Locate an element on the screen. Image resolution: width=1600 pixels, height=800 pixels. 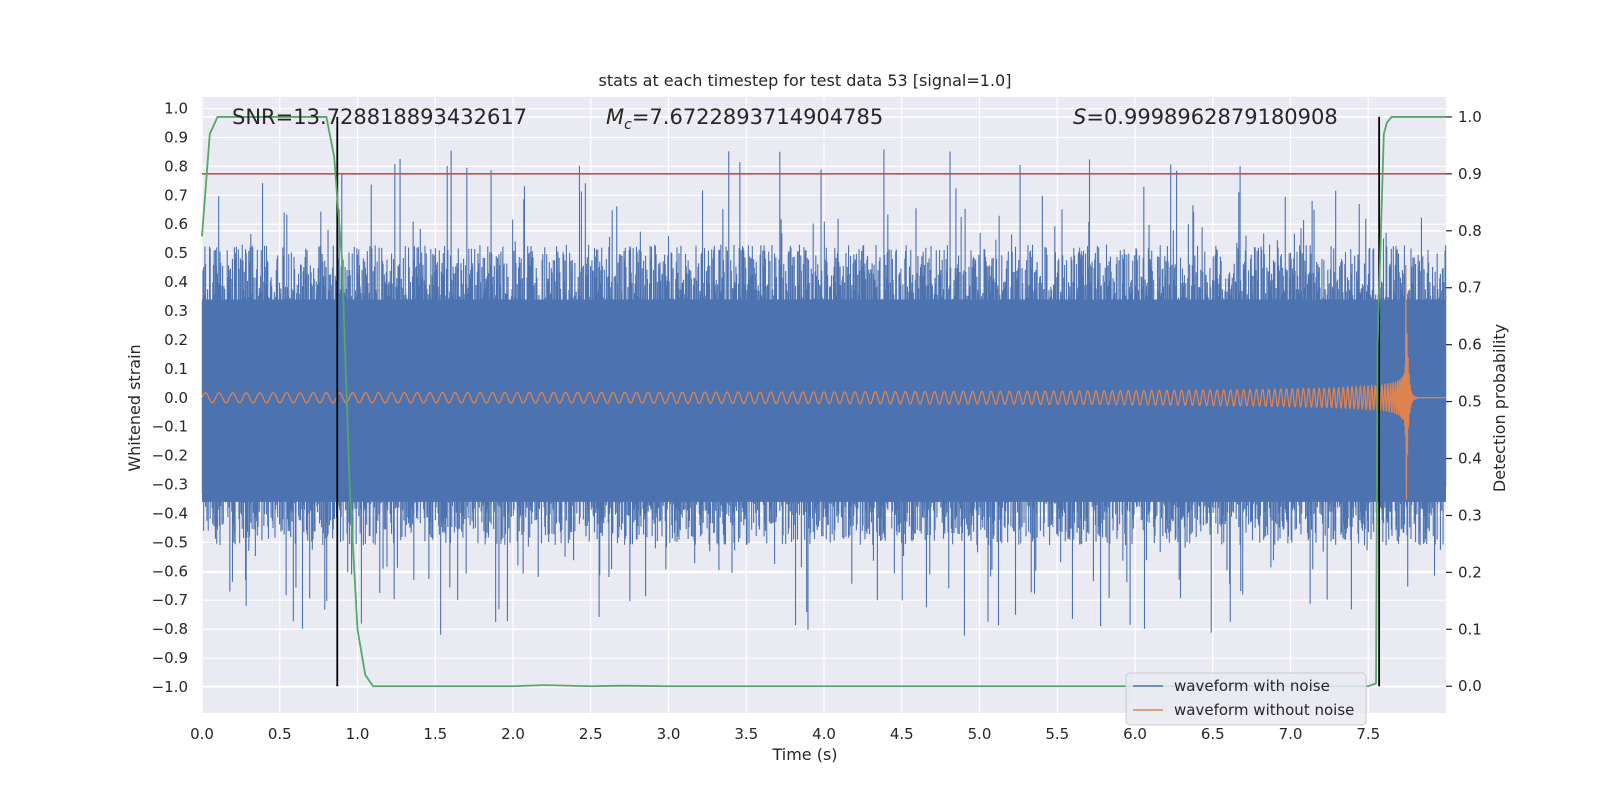
y2-tick-label: 0.7 is located at coordinates (1470, 288).